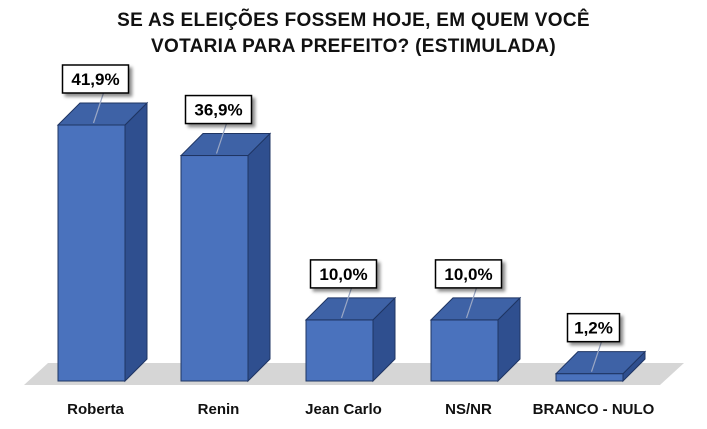 The height and width of the screenshot is (429, 707). I want to click on data-label-leader-ns-nr, so click(471, 303).